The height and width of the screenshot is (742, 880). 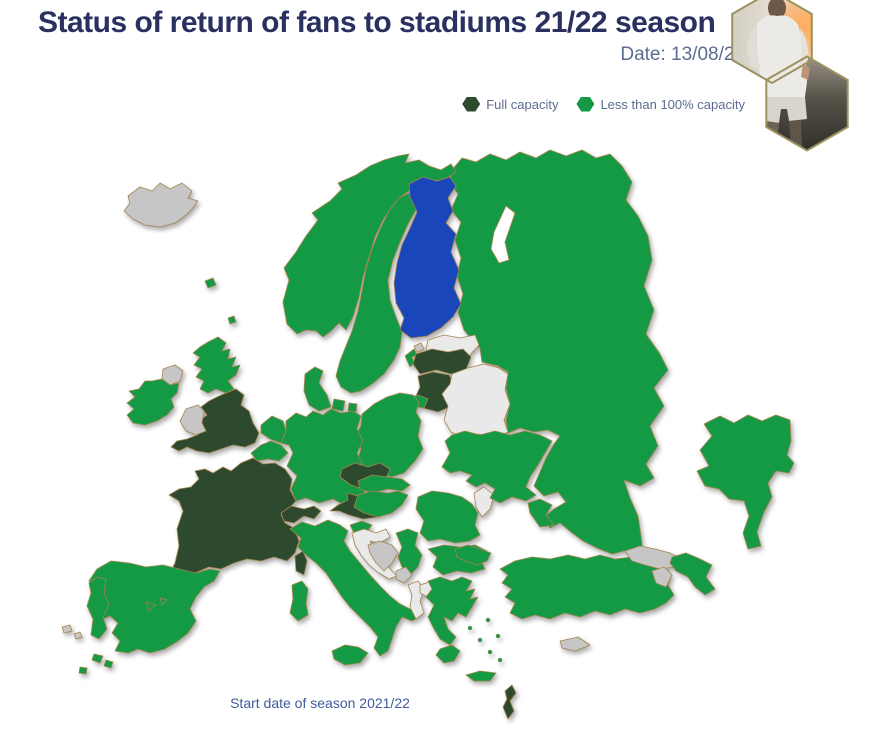 What do you see at coordinates (585, 104) in the screenshot?
I see `less-capacity-hex-icon` at bounding box center [585, 104].